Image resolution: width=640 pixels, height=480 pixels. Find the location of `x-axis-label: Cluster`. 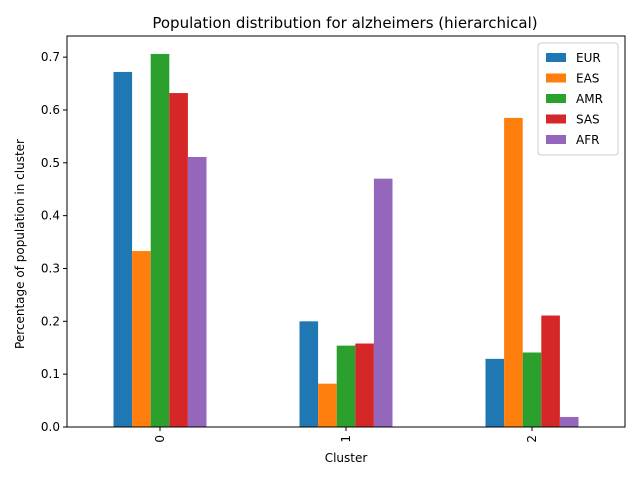

x-axis-label: Cluster is located at coordinates (346, 458).